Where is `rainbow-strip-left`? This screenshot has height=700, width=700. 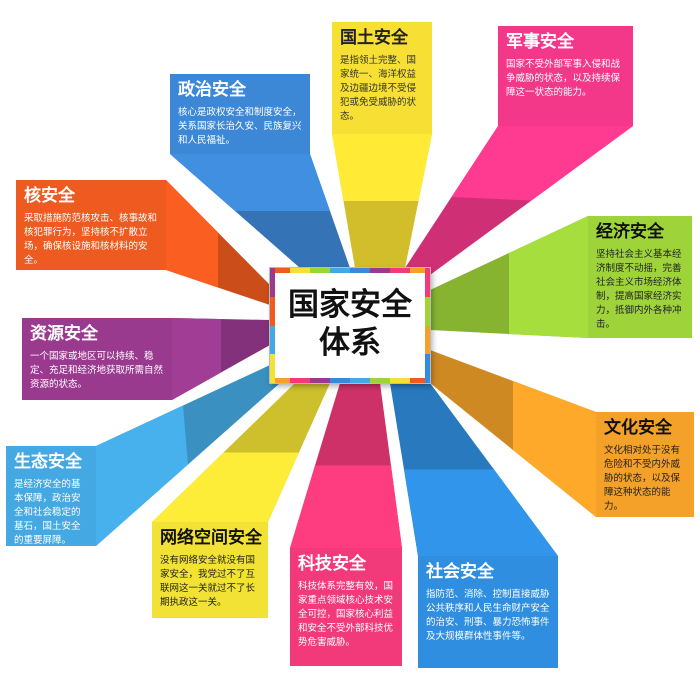 rainbow-strip-left is located at coordinates (272, 325).